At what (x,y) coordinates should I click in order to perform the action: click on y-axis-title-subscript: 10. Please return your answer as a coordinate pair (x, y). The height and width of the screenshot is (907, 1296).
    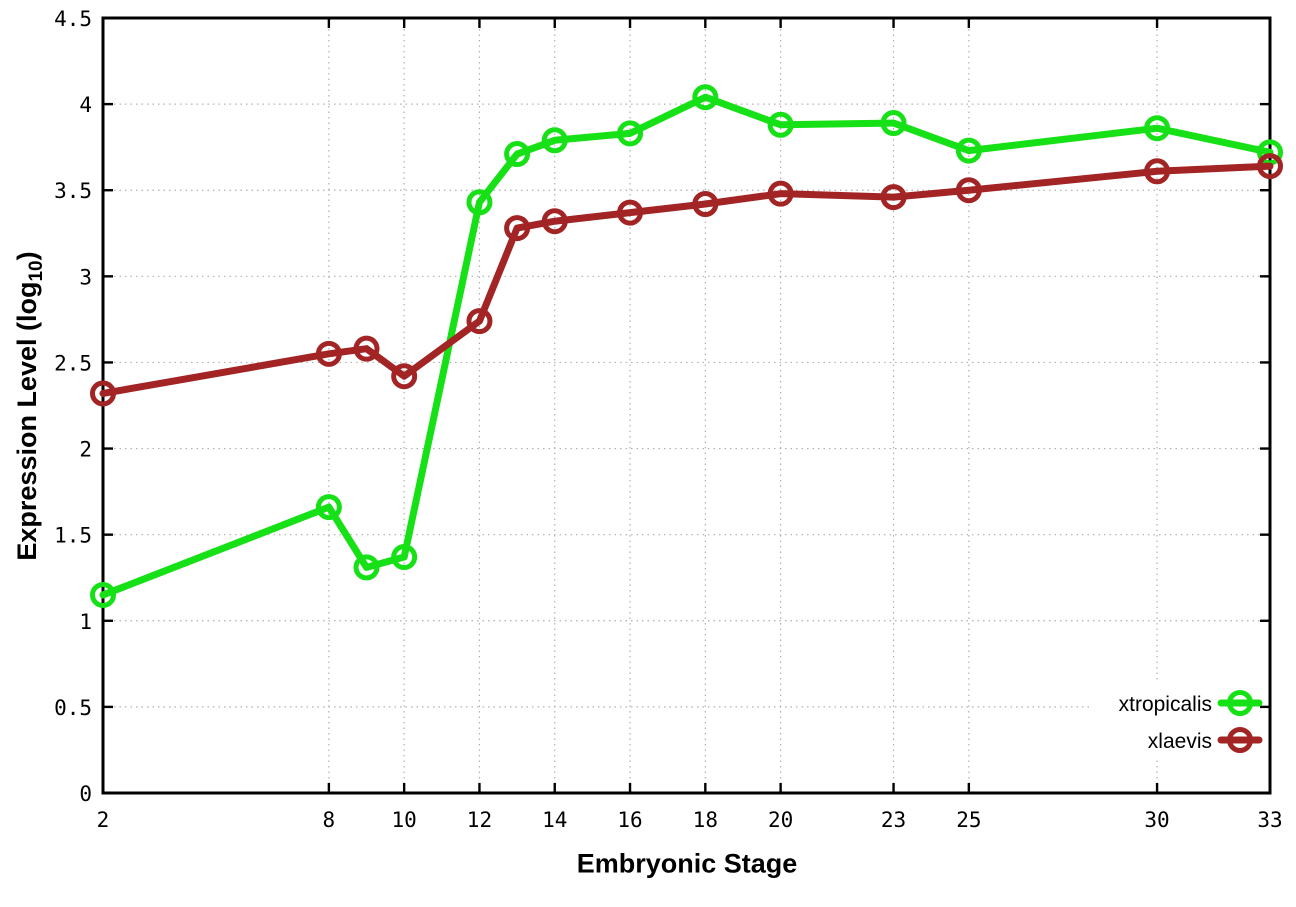
    Looking at the image, I should click on (37, 271).